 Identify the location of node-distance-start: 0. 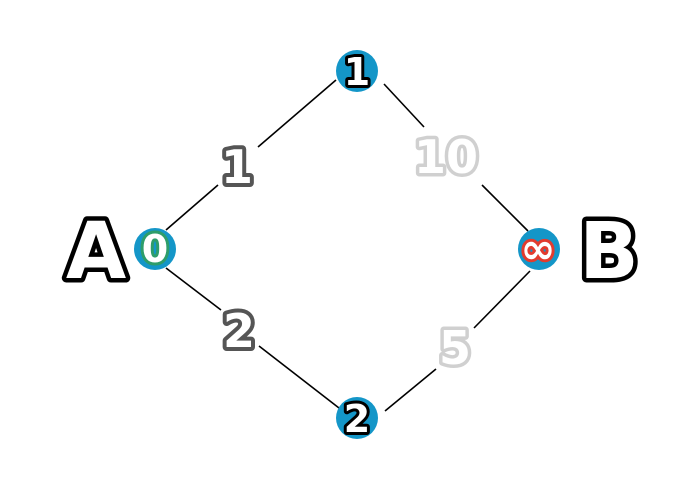
(155, 249).